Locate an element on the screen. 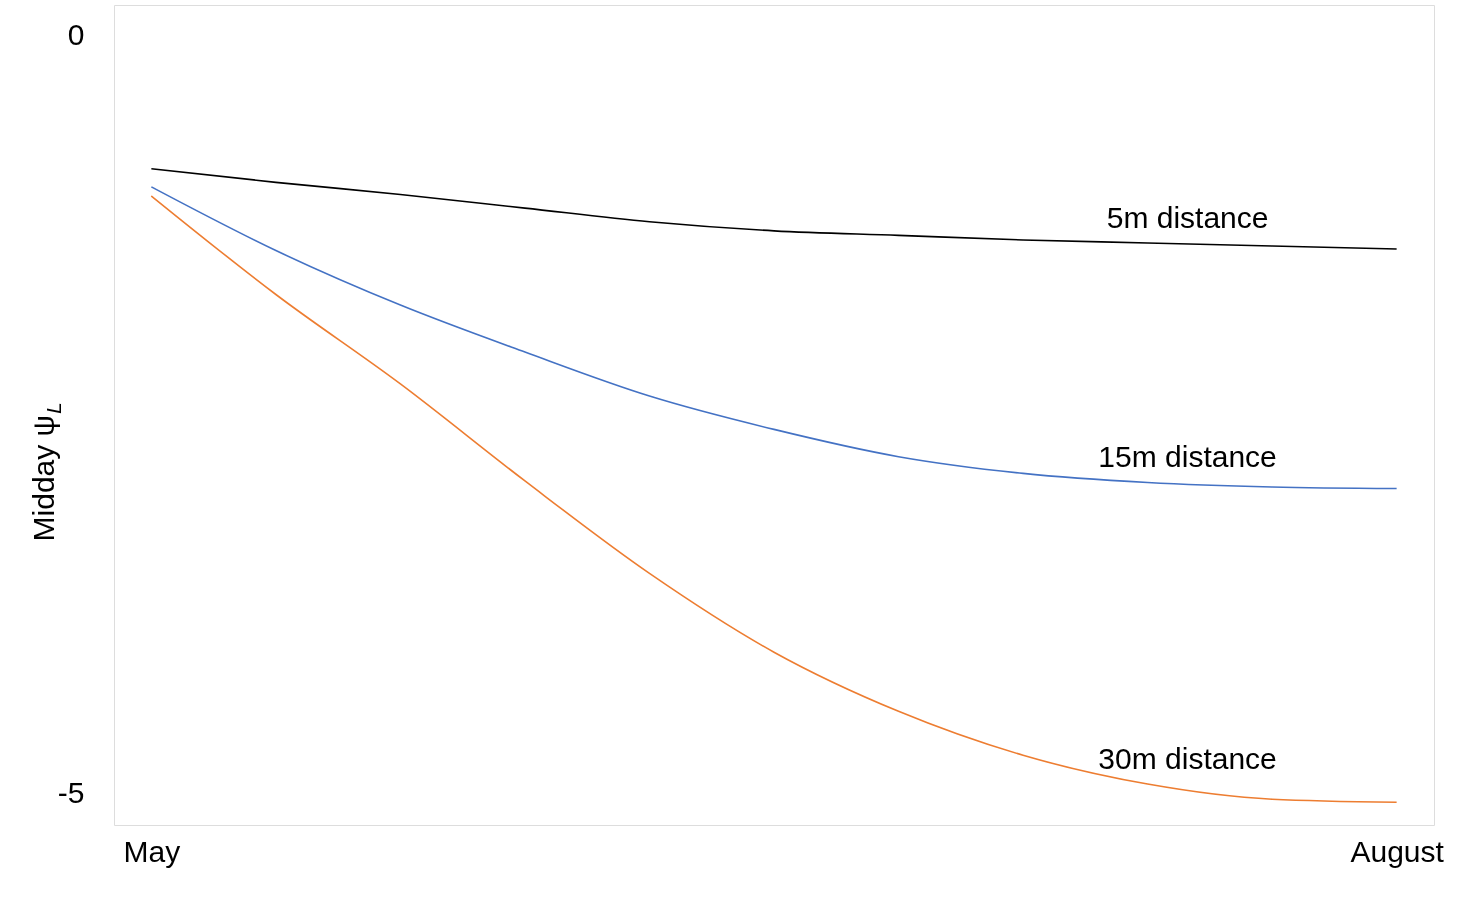  series-label: 15m distance is located at coordinates (1187, 457).